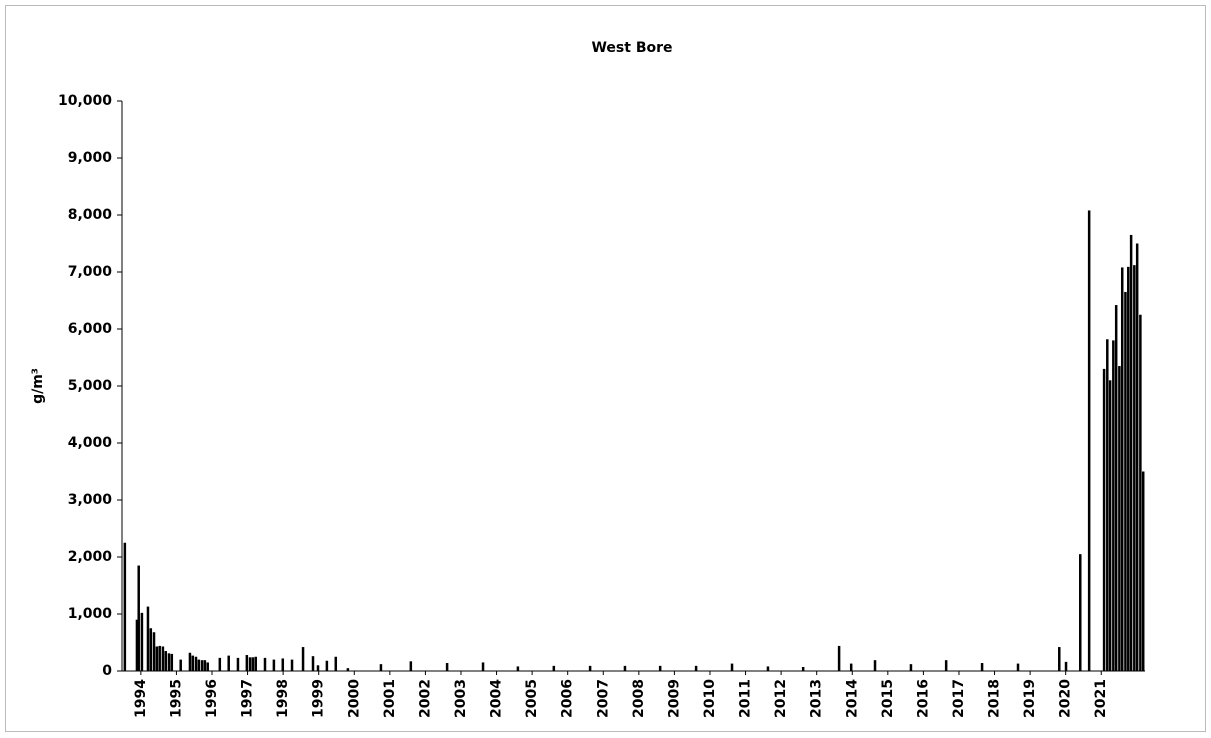  Describe the element at coordinates (90, 329) in the screenshot. I see `y-tick-label: 6,000` at that location.